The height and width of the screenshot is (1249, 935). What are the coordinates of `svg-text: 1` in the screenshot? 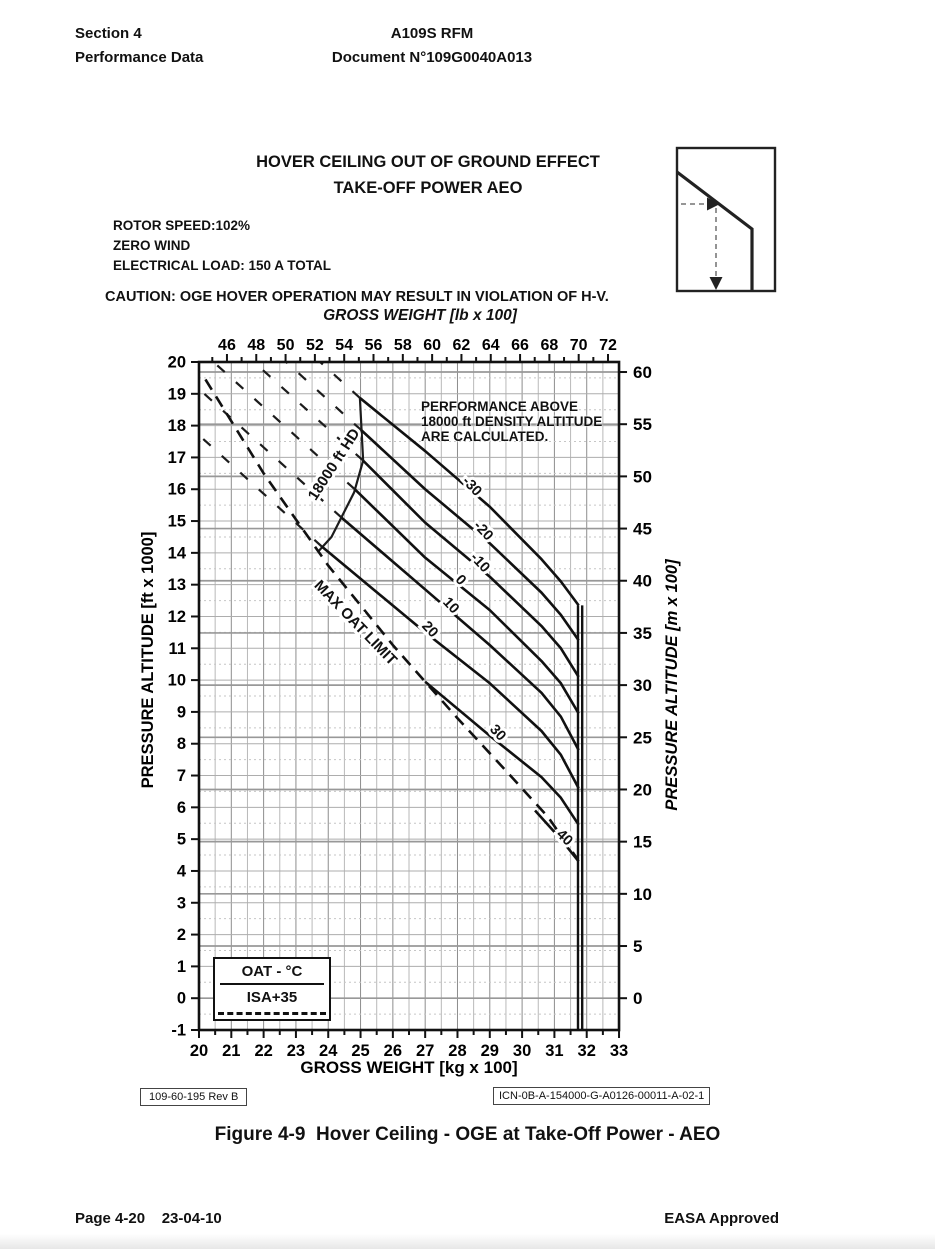 It's located at (181, 967).